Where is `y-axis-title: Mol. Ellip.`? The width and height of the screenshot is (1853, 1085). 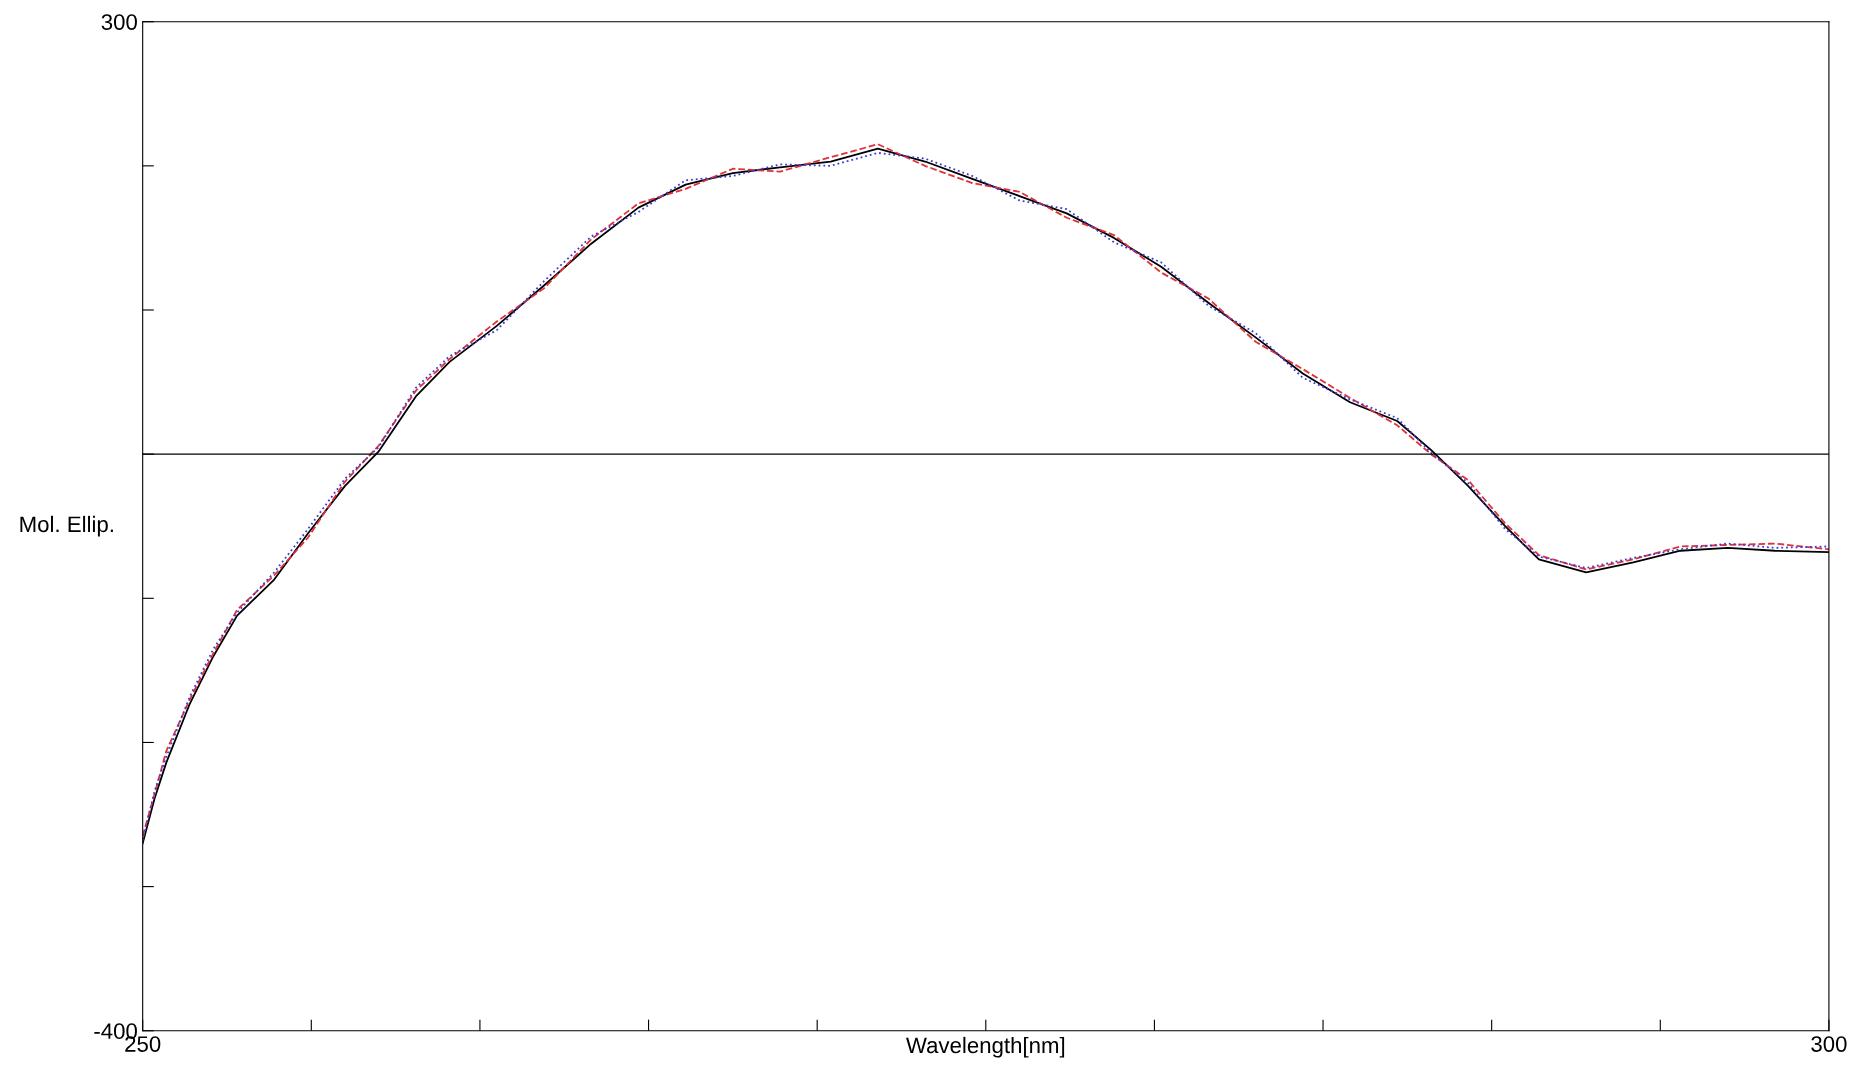
y-axis-title: Mol. Ellip. is located at coordinates (66, 526).